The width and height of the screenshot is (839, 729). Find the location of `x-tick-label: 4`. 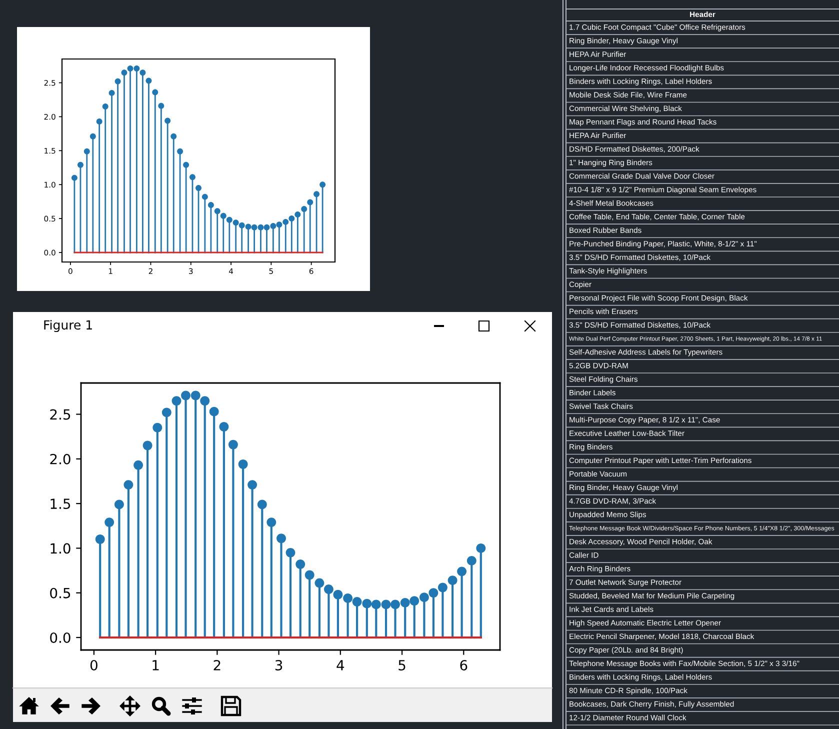

x-tick-label: 4 is located at coordinates (340, 665).